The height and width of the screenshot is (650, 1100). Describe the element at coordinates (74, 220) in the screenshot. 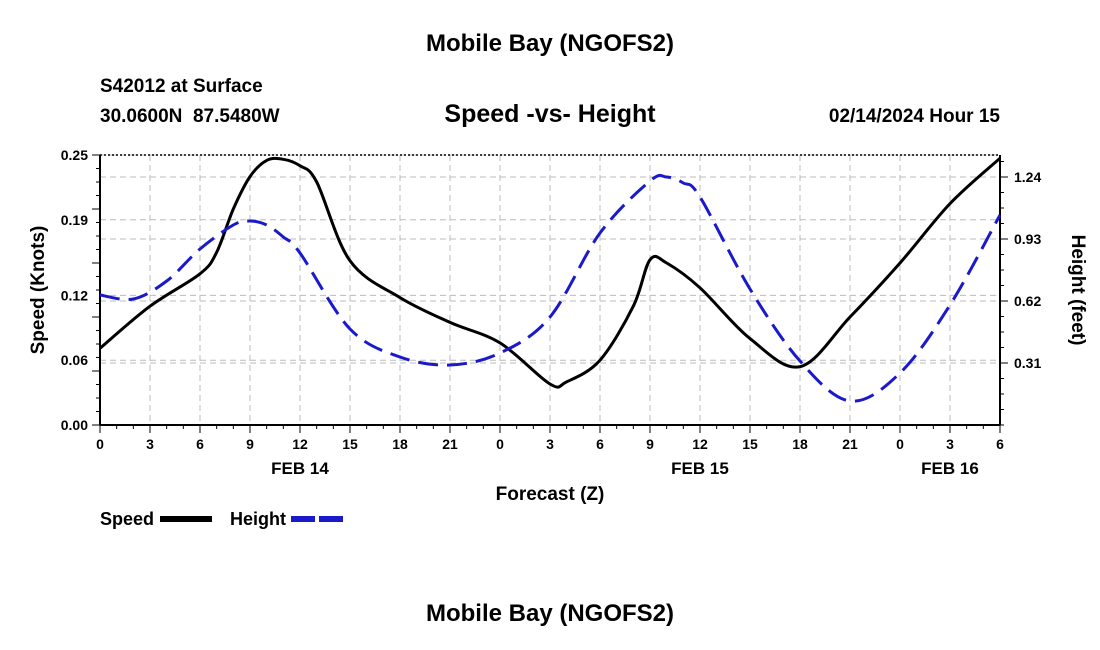

I see `y-tick-label: 0.19` at that location.